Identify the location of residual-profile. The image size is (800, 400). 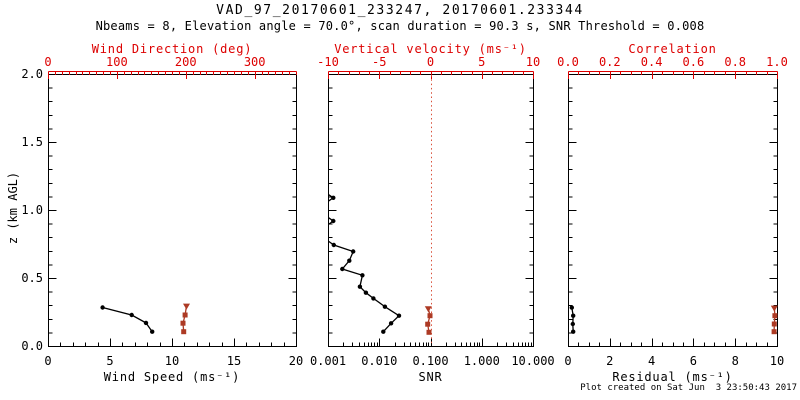
(572, 319).